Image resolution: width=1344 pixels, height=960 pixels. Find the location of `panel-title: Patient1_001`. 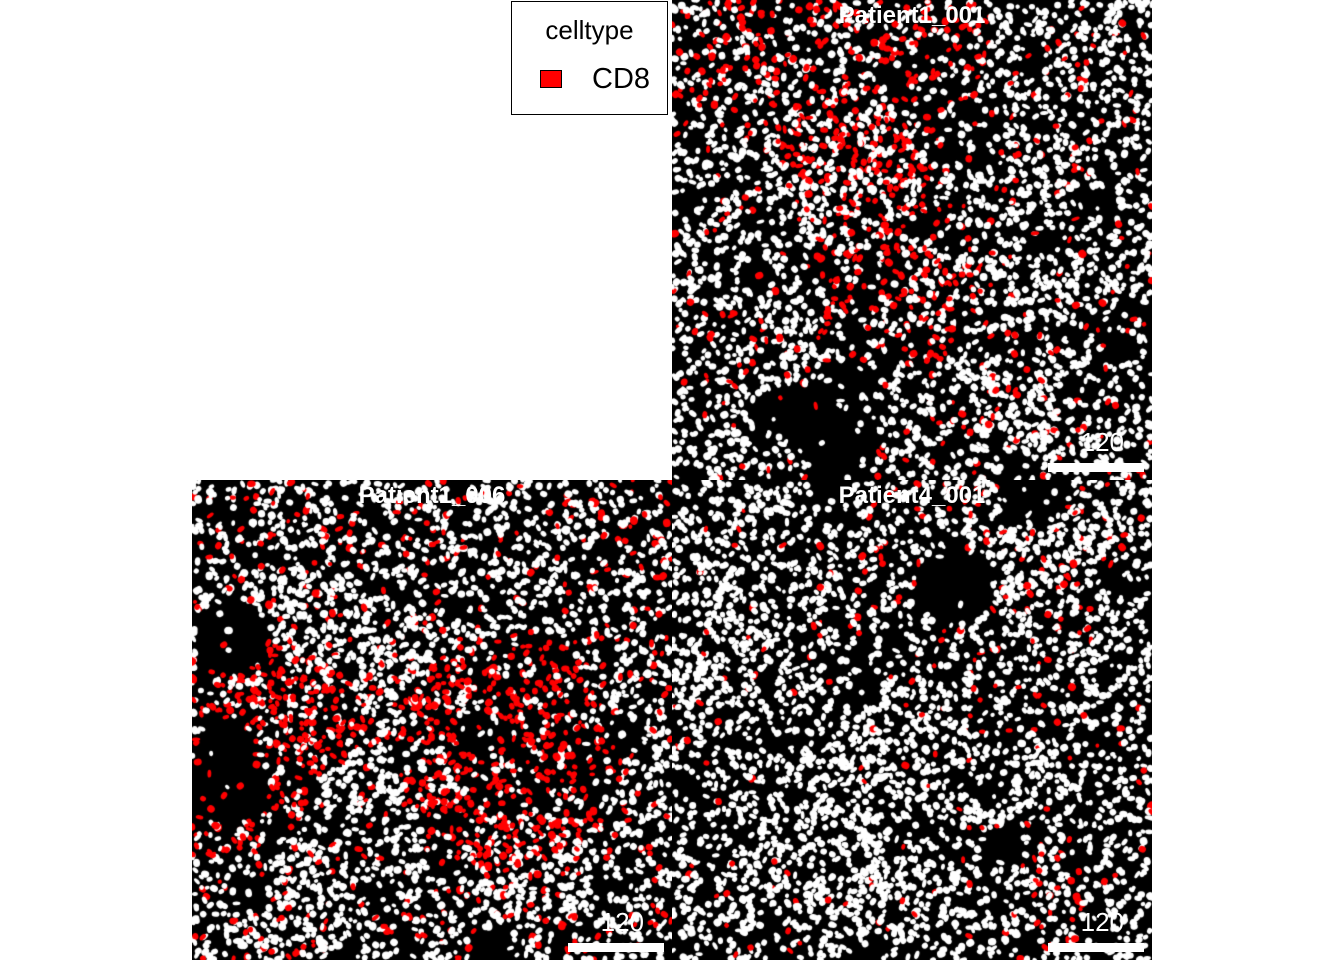

panel-title: Patient1_001 is located at coordinates (912, 15).